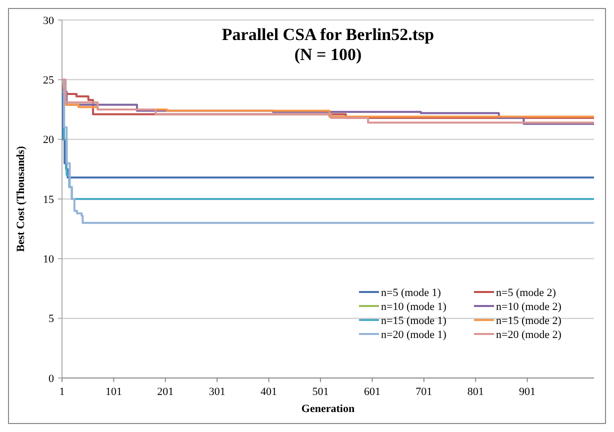 The image size is (614, 432). Describe the element at coordinates (328, 44) in the screenshot. I see `text: Parallel CSA for Berlin52.tsp (N = 100)` at that location.